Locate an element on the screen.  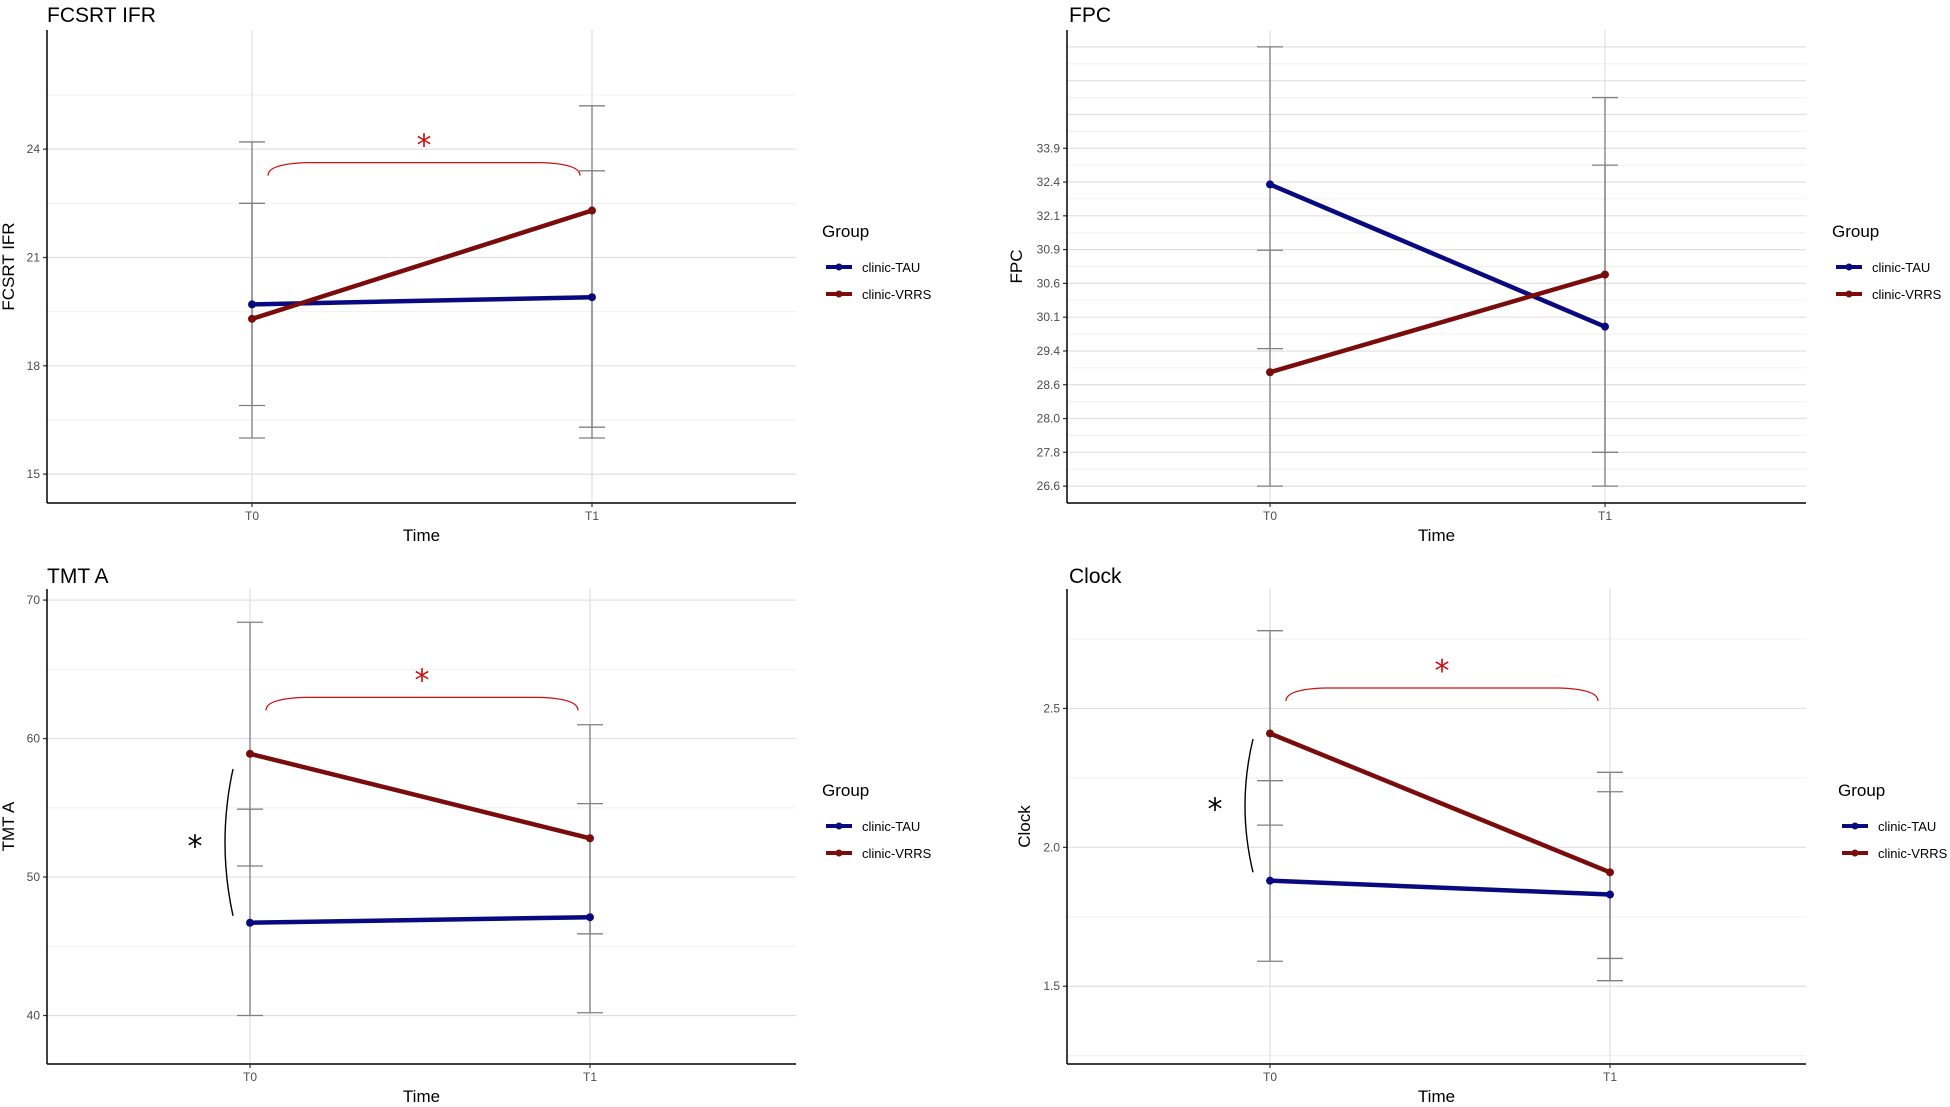
y-tick-label: 32.4 is located at coordinates (1049, 182).